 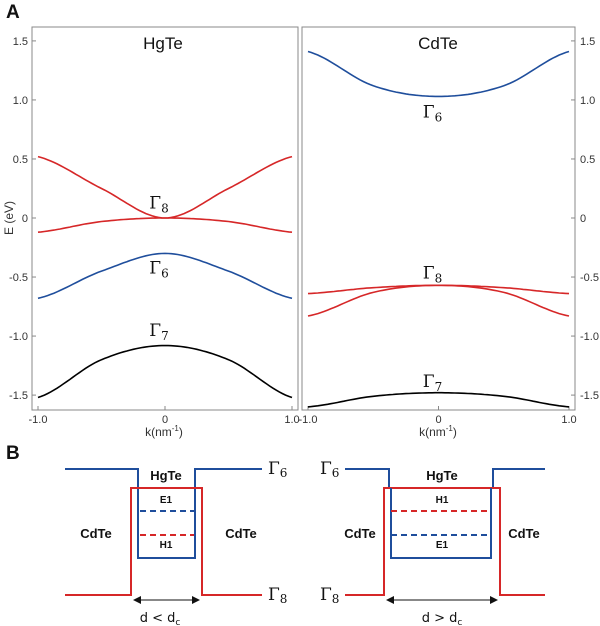 What do you see at coordinates (336, 599) in the screenshot?
I see `gamma8-sub-right: 8` at bounding box center [336, 599].